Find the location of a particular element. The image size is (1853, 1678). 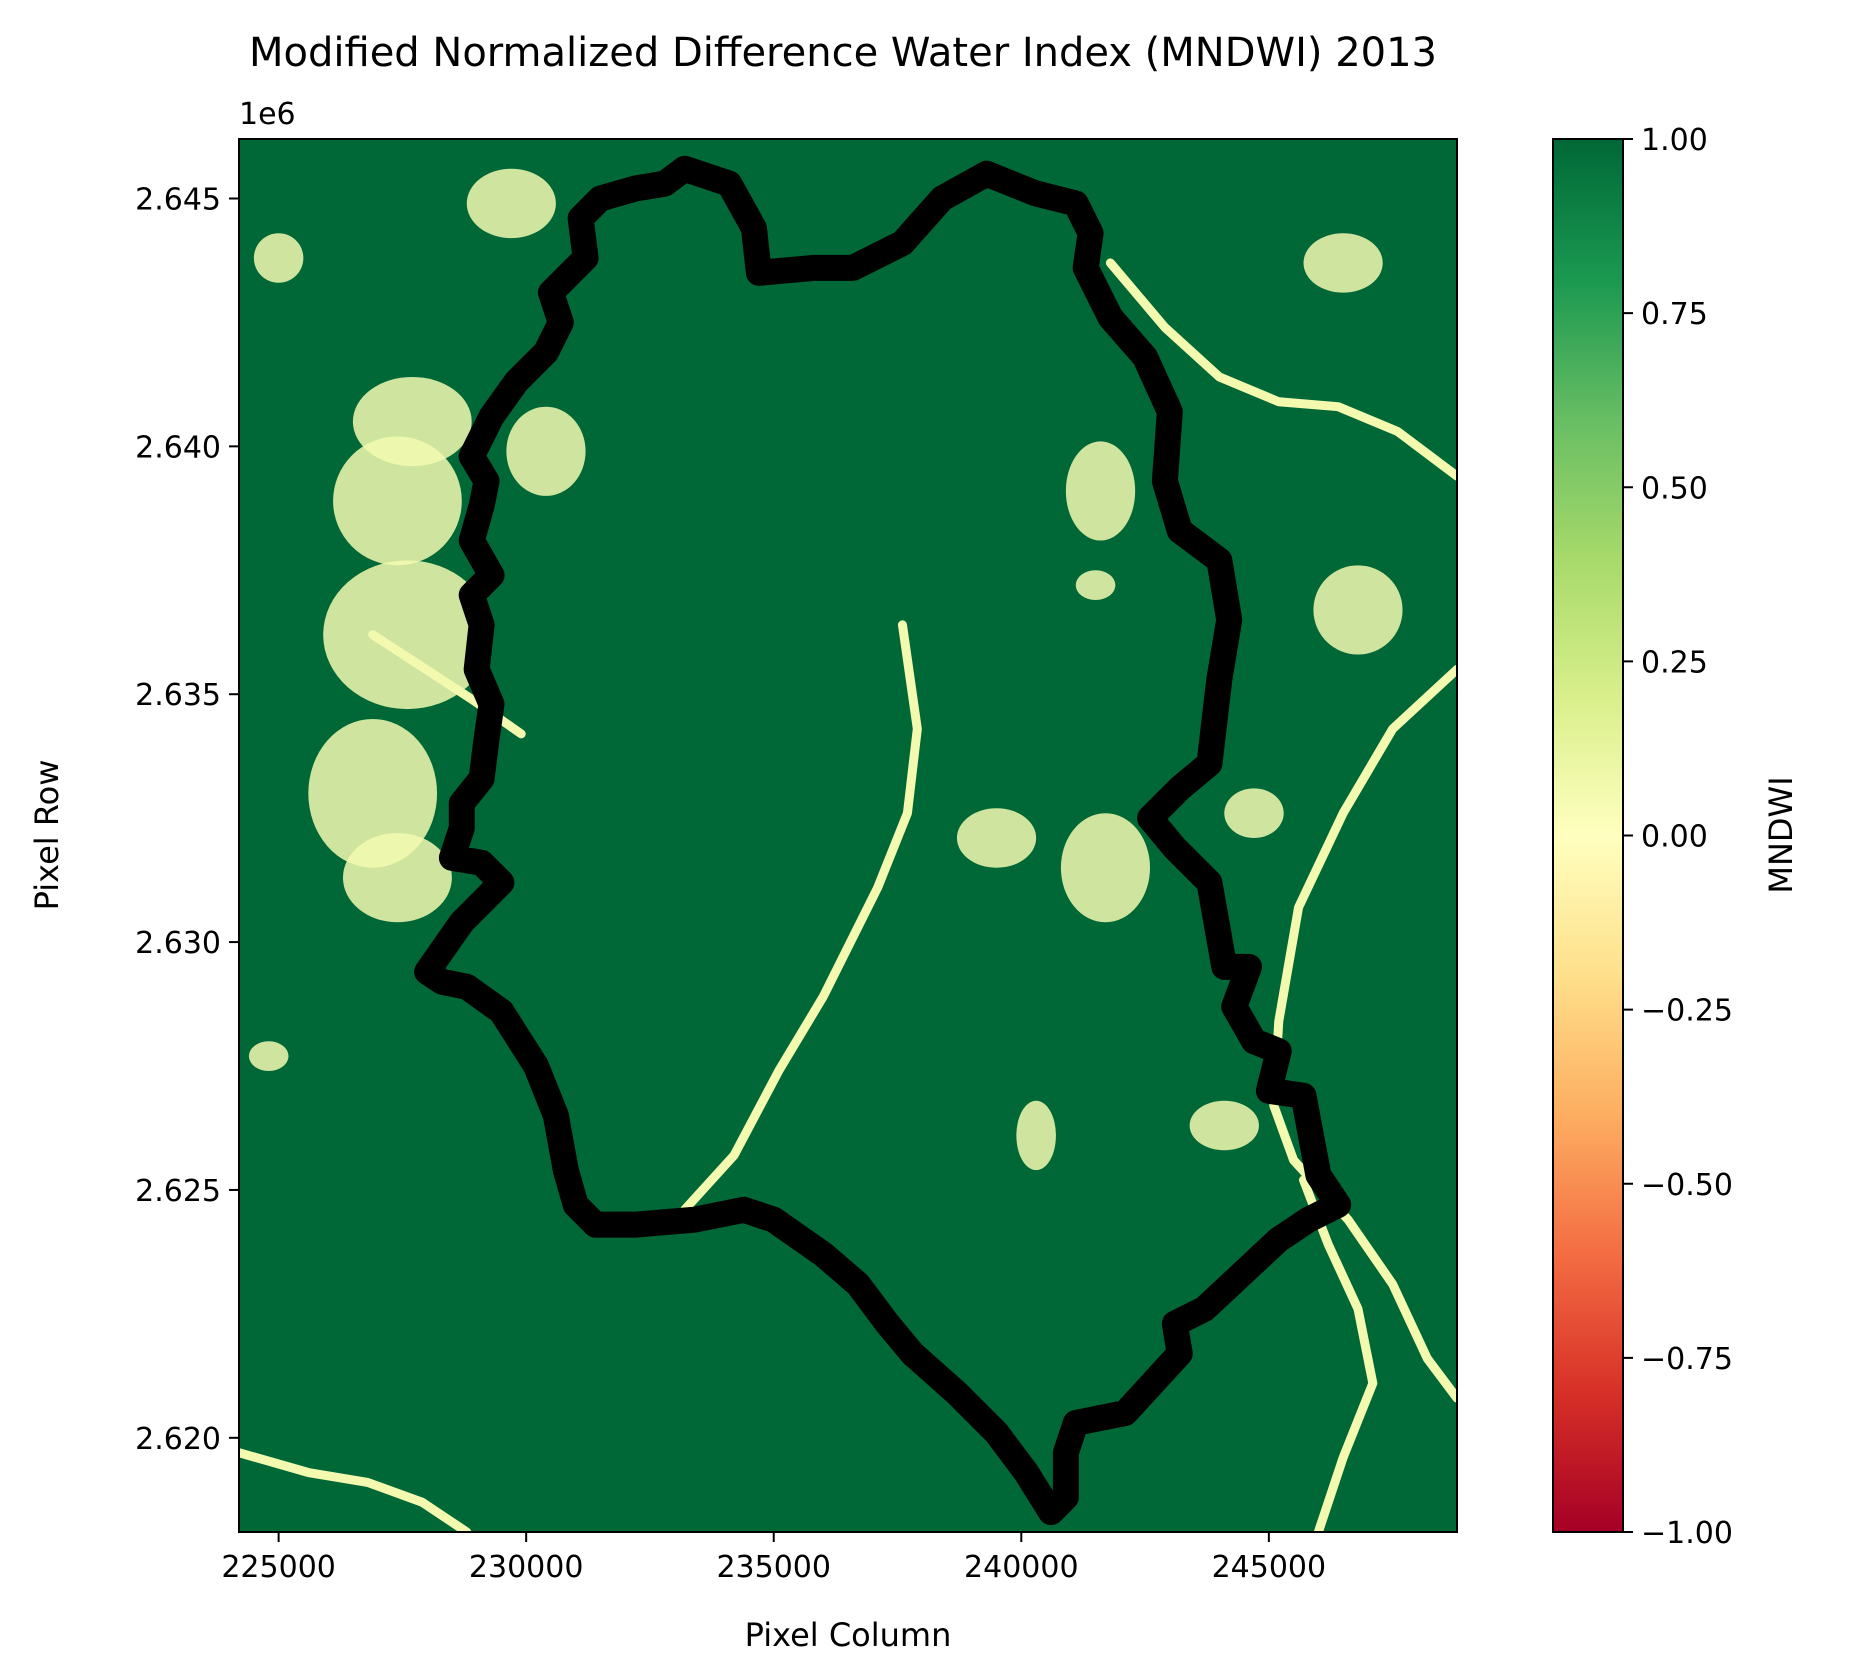

colorbar-tick-label: −0.25 is located at coordinates (1687, 1011).